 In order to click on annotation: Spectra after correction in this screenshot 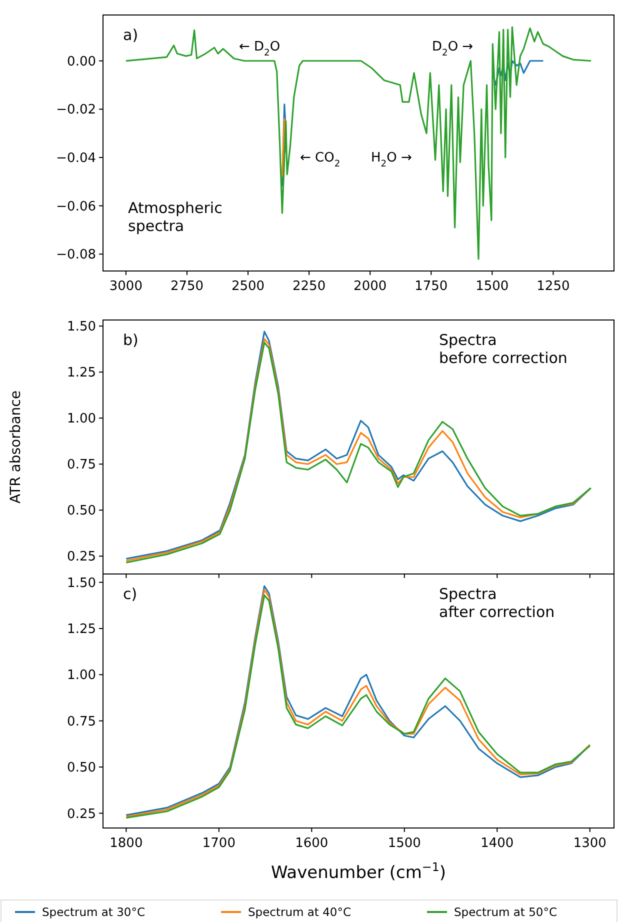, I will do `click(497, 603)`.